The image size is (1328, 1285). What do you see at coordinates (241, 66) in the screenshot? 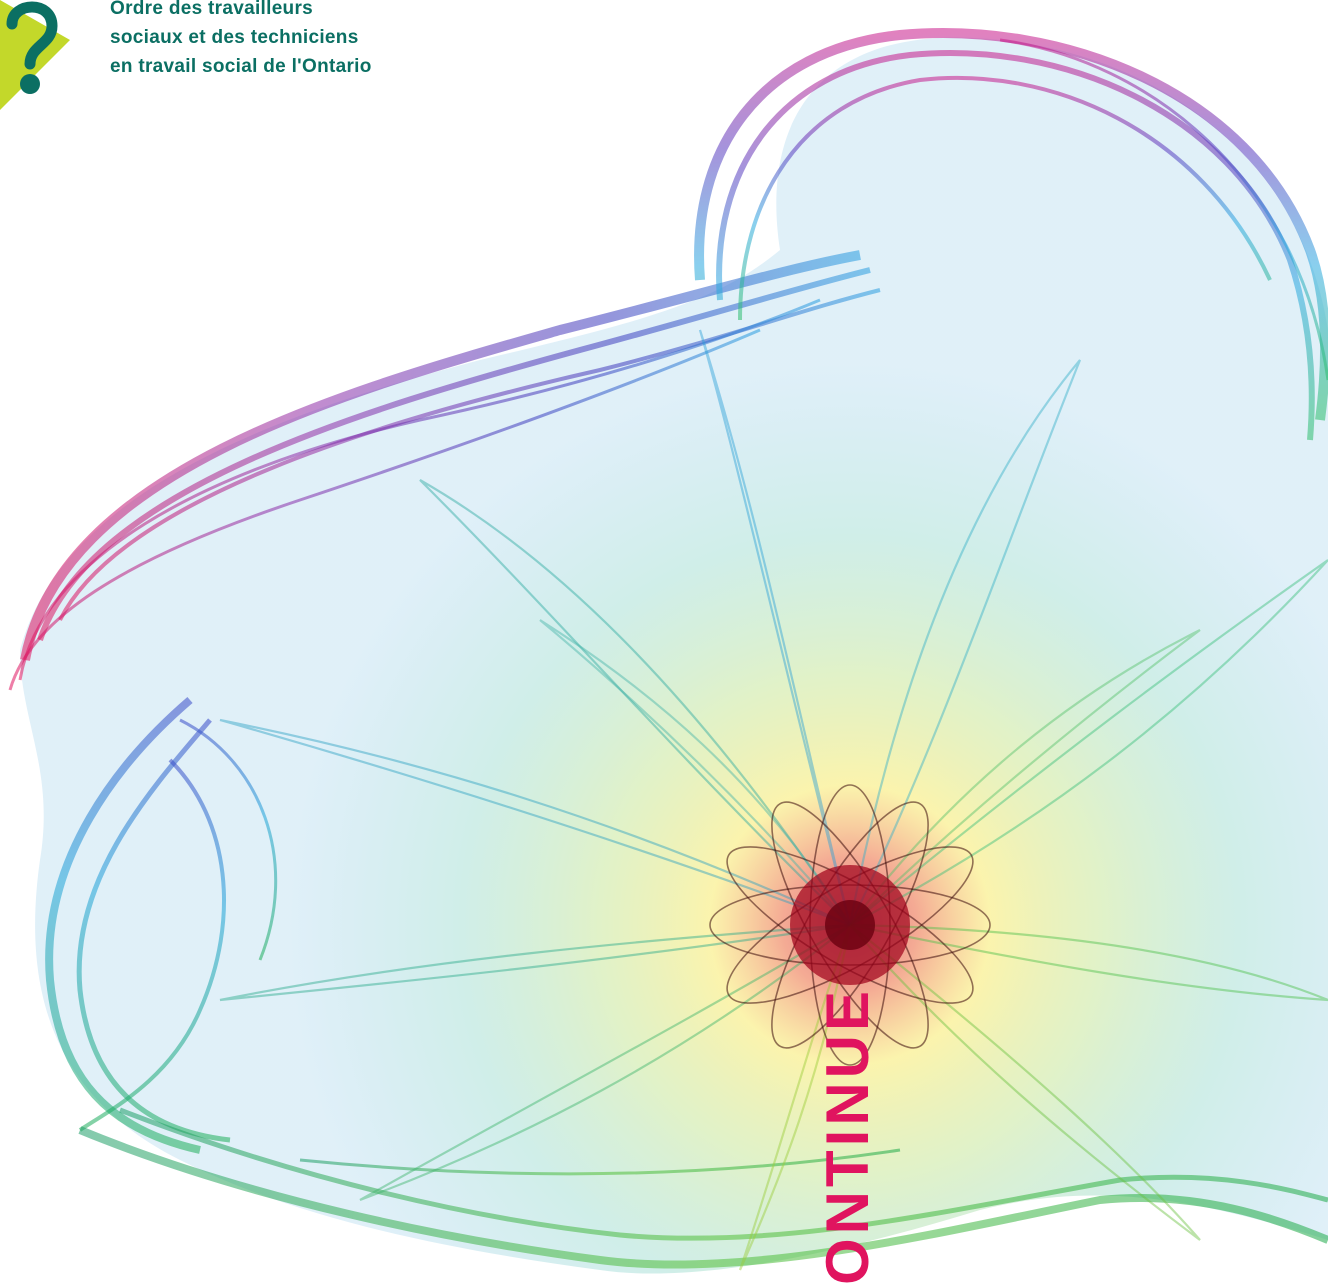
I see `org-line-3: en travail social de l'Ontario` at bounding box center [241, 66].